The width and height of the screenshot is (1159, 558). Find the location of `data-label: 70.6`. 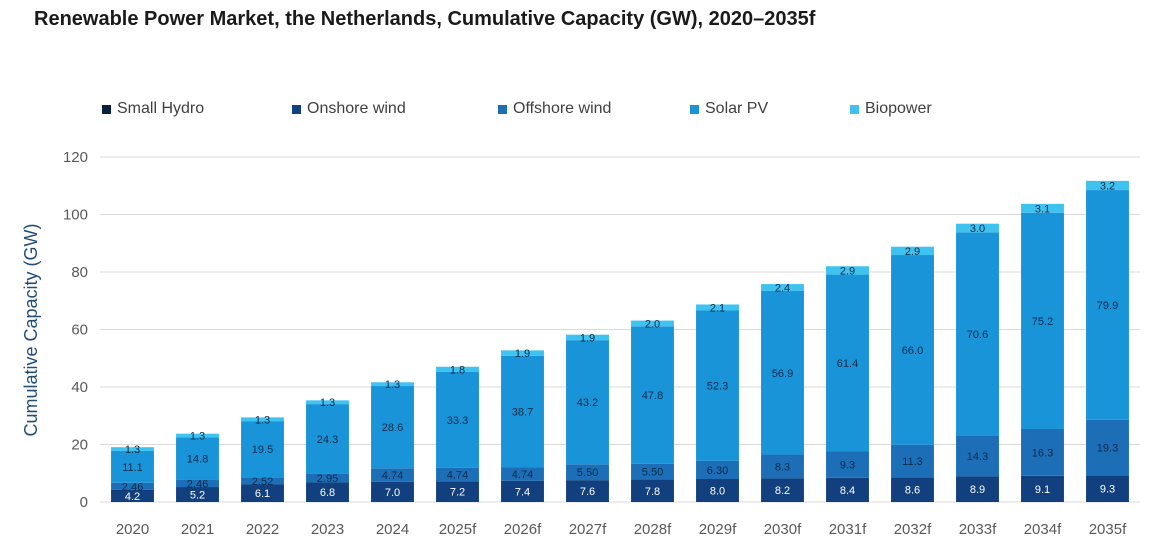

data-label: 70.6 is located at coordinates (977, 335).